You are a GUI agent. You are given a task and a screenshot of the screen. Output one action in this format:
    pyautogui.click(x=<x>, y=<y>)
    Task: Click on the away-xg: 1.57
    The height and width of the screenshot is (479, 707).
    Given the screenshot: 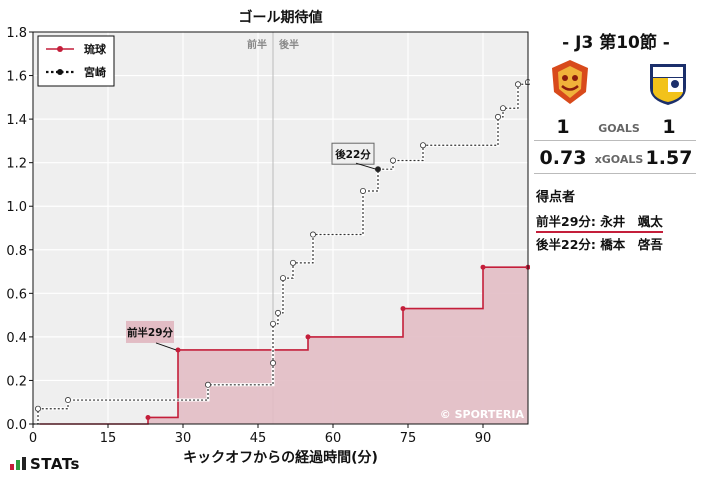 What is the action you would take?
    pyautogui.click(x=669, y=158)
    